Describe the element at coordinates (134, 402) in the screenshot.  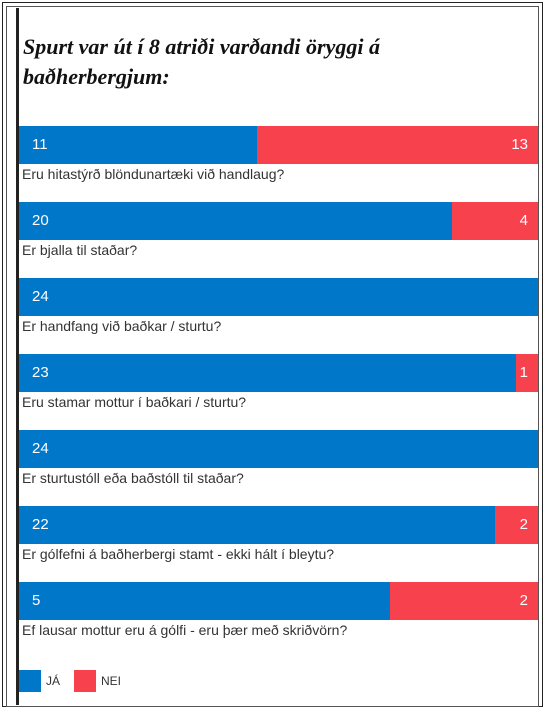
I see `category-label: Eru stamar mottur í baðkari / sturtu?` at that location.